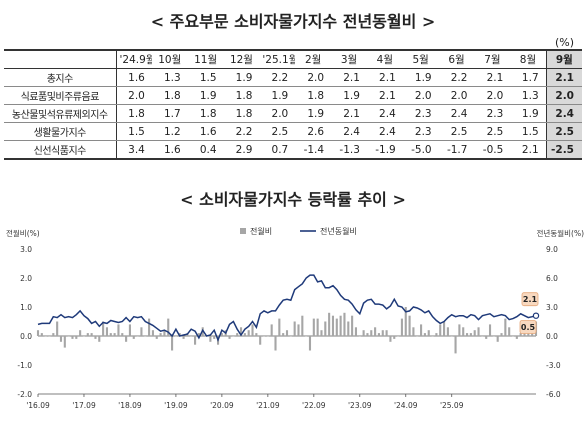 This screenshot has width=586, height=432. Describe the element at coordinates (60, 77) in the screenshot. I see `row-label: 총지수` at that location.